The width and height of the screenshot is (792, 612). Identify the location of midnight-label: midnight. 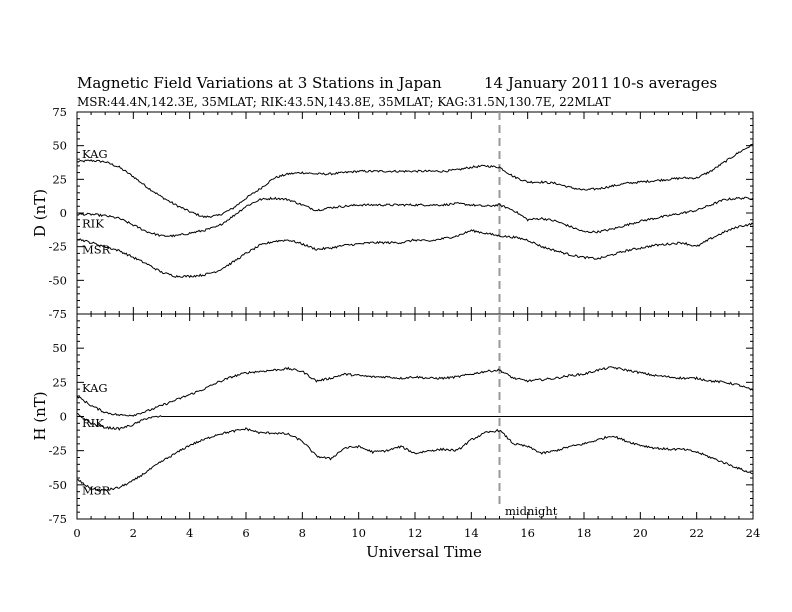
(531, 511).